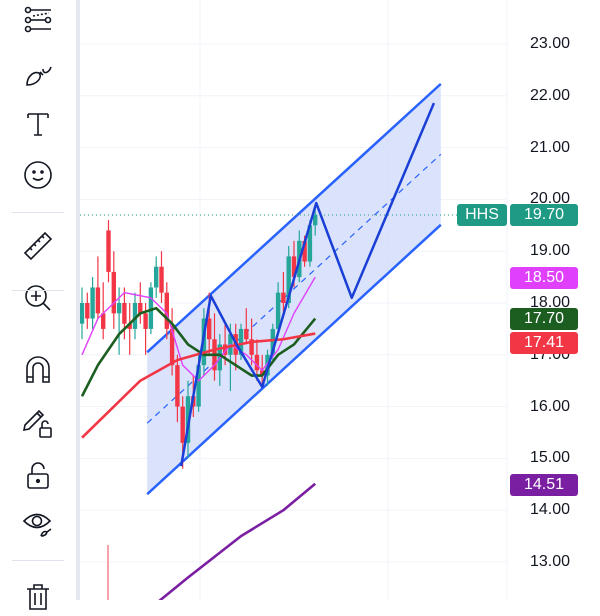 This screenshot has width=600, height=616. I want to click on eye-icon, so click(38, 523).